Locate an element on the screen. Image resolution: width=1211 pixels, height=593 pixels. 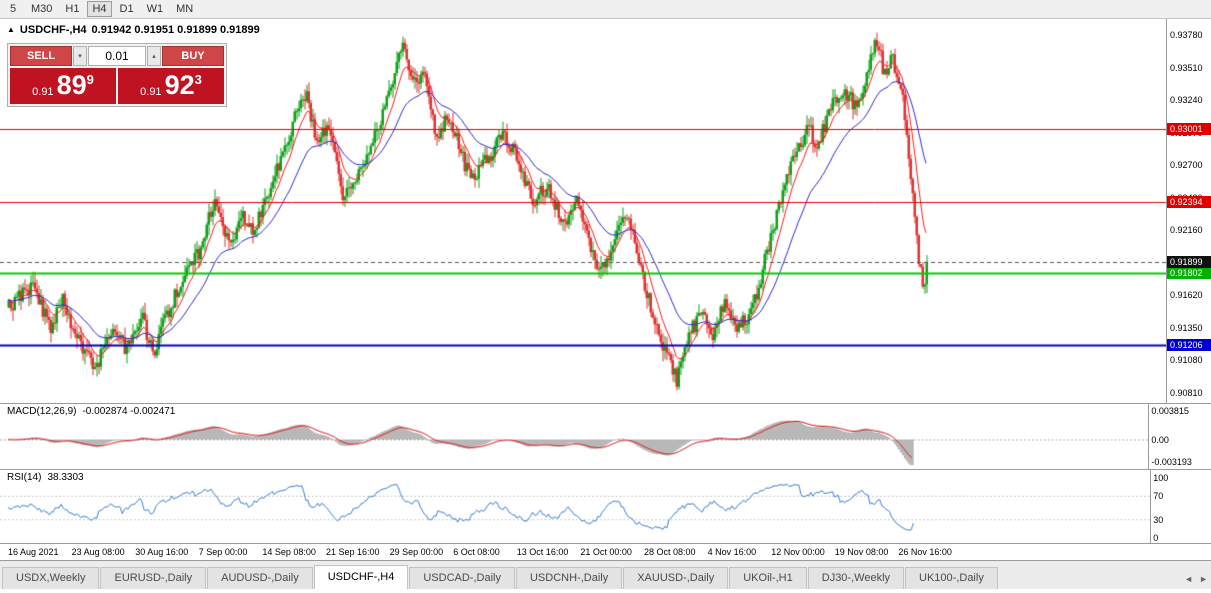
price-scale-label: 0.93240 is located at coordinates (1186, 100).